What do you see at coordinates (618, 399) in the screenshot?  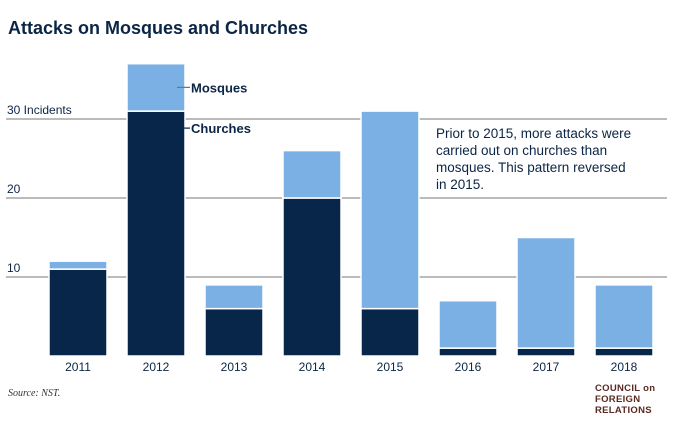 I see `logo-line: FOREIGN` at bounding box center [618, 399].